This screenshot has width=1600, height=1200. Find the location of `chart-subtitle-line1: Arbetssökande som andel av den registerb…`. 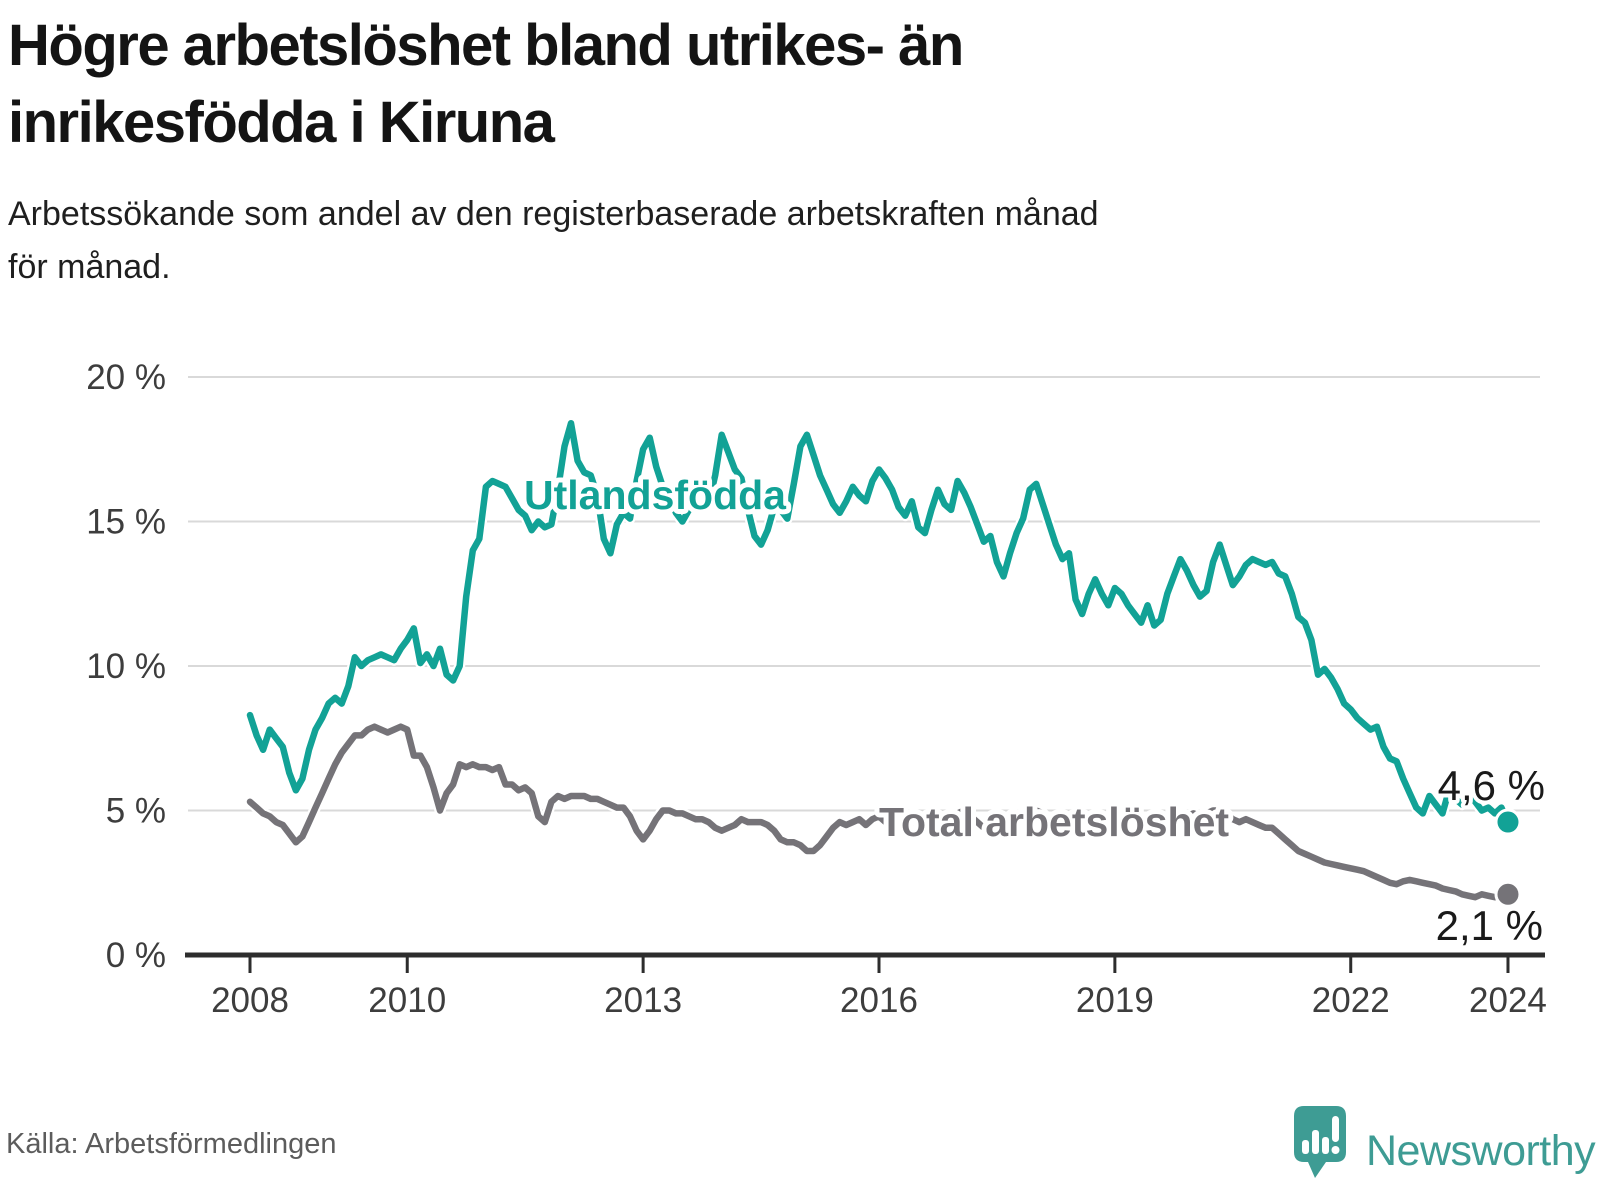

chart-subtitle-line1: Arbetssökande som andel av den registerb… is located at coordinates (553, 214).